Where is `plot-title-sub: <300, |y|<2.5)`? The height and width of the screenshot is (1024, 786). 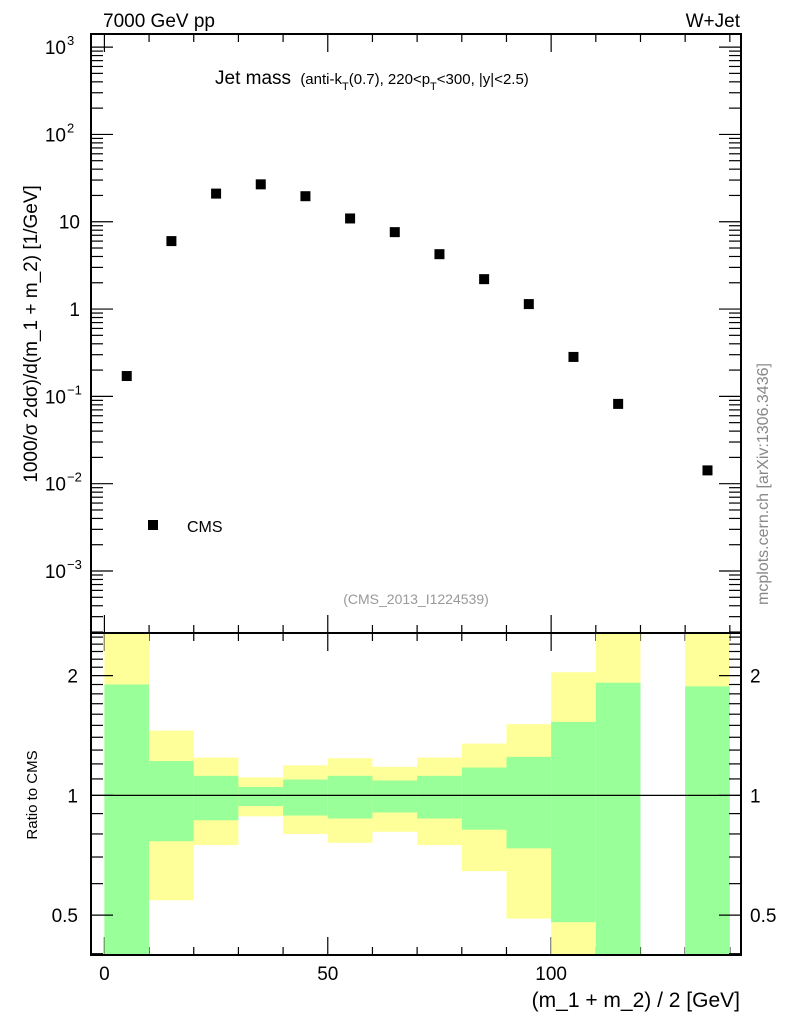
plot-title-sub: <300, |y|<2.5) is located at coordinates (483, 79).